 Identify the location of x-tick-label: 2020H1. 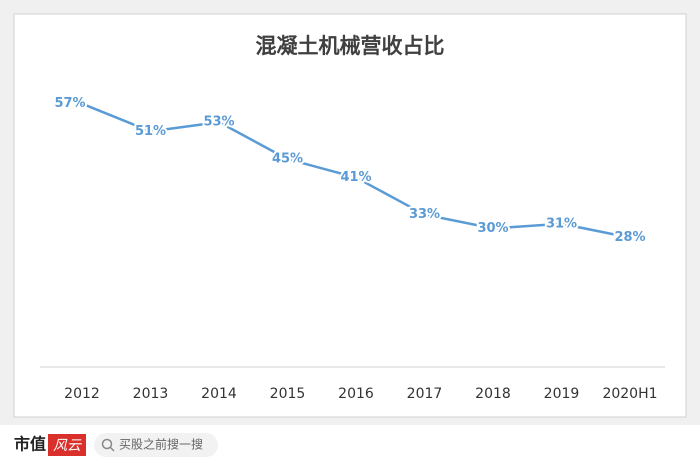
(629, 394).